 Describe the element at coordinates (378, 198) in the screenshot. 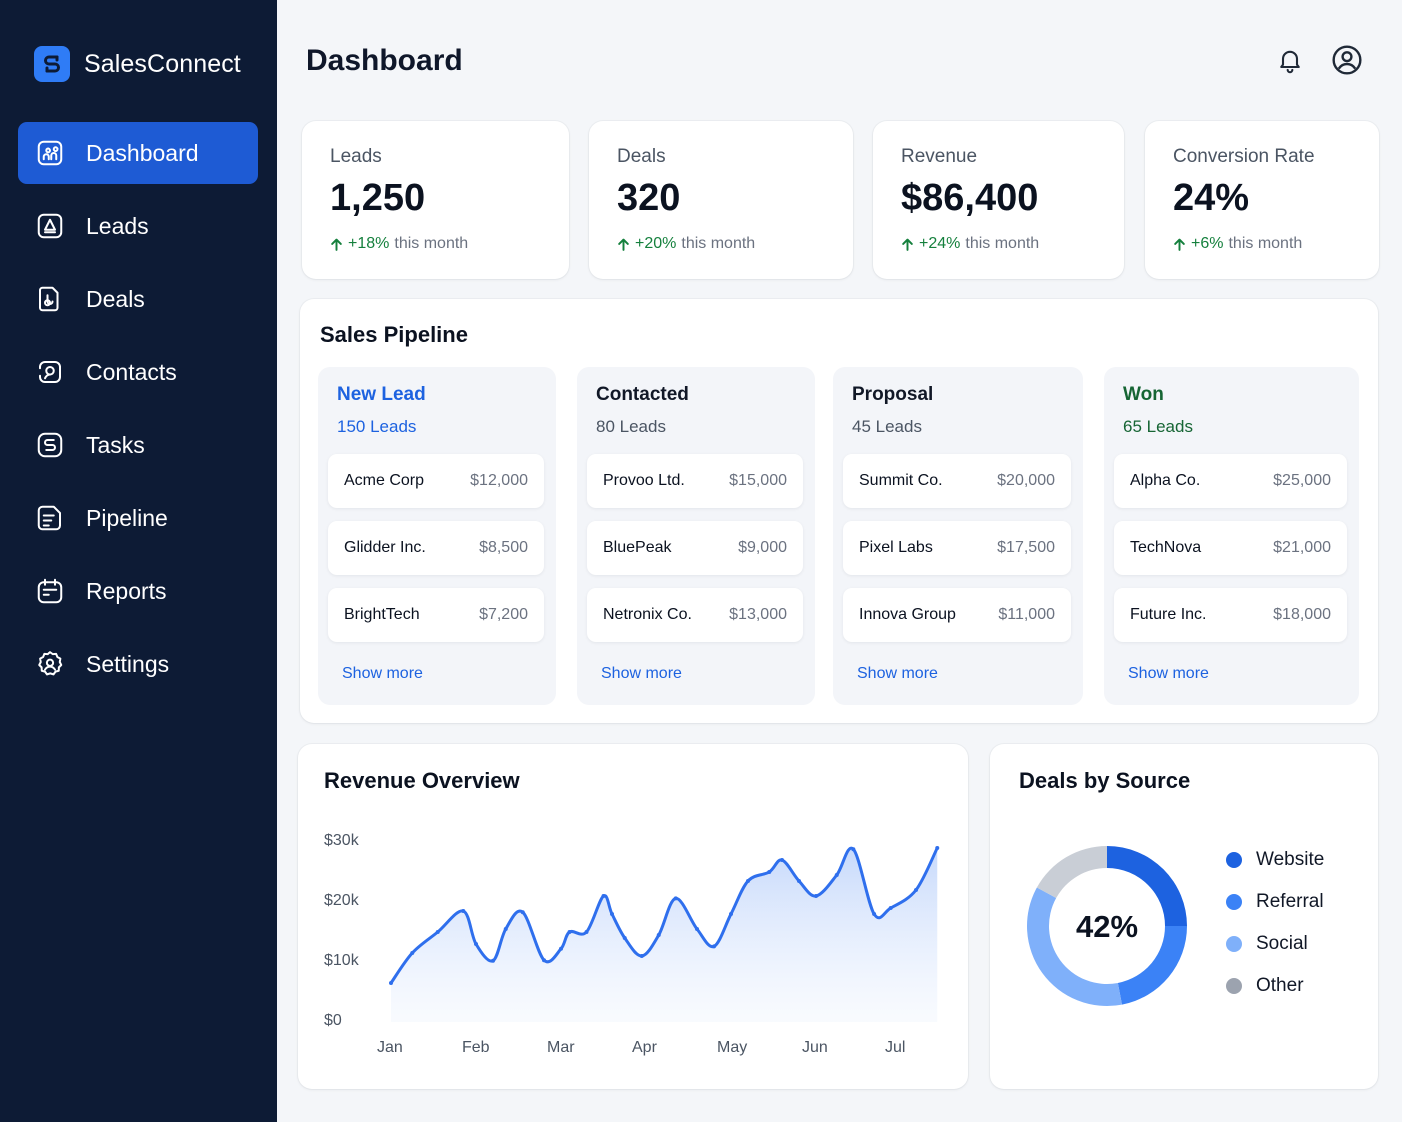

I see `stat-value: 1,250` at that location.